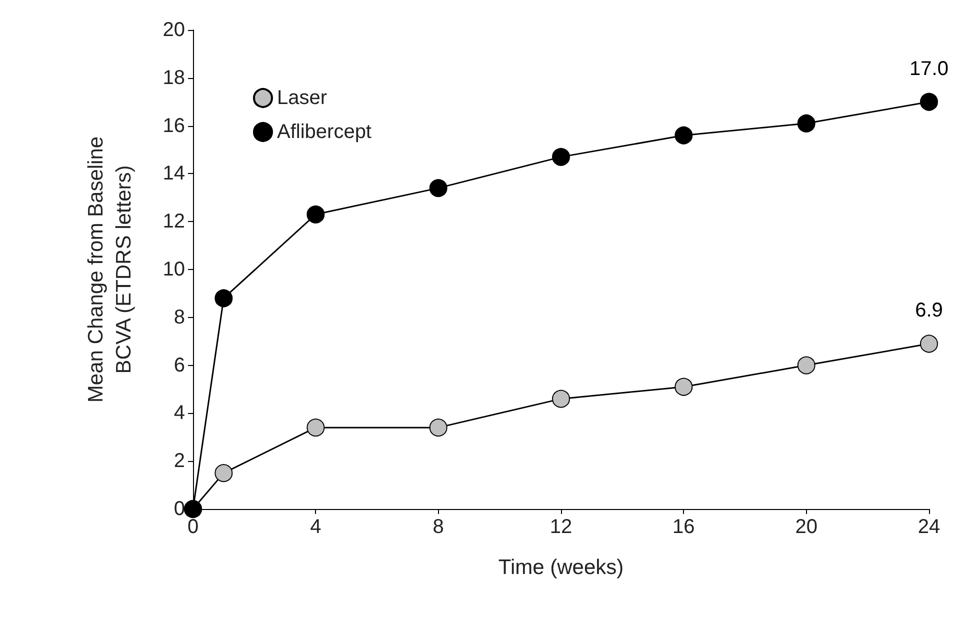 This screenshot has height=631, width=975. I want to click on data-label: 17.0, so click(929, 69).